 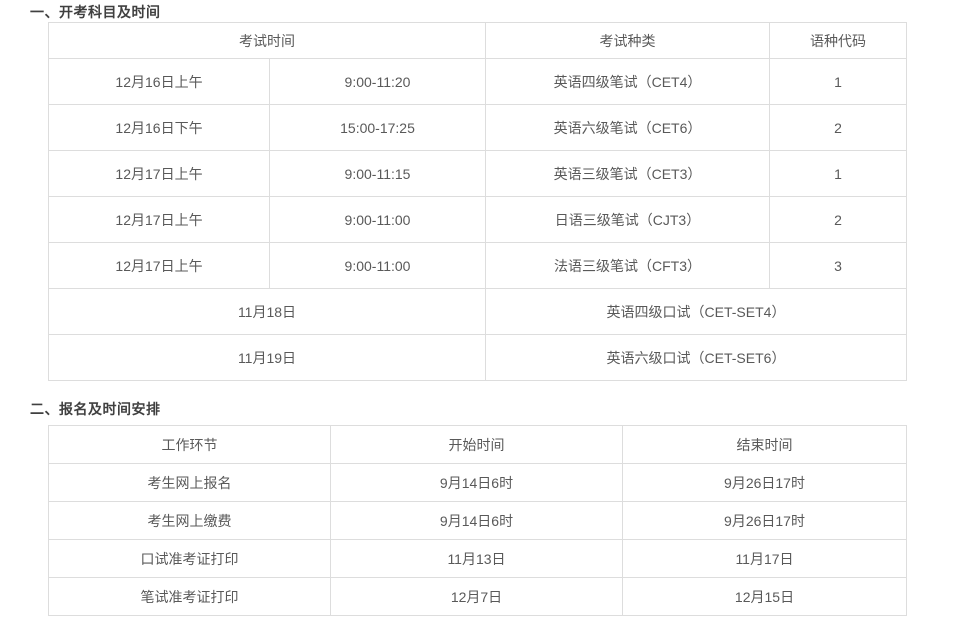 I want to click on header-exam-type: 考试种类, so click(x=627, y=40).